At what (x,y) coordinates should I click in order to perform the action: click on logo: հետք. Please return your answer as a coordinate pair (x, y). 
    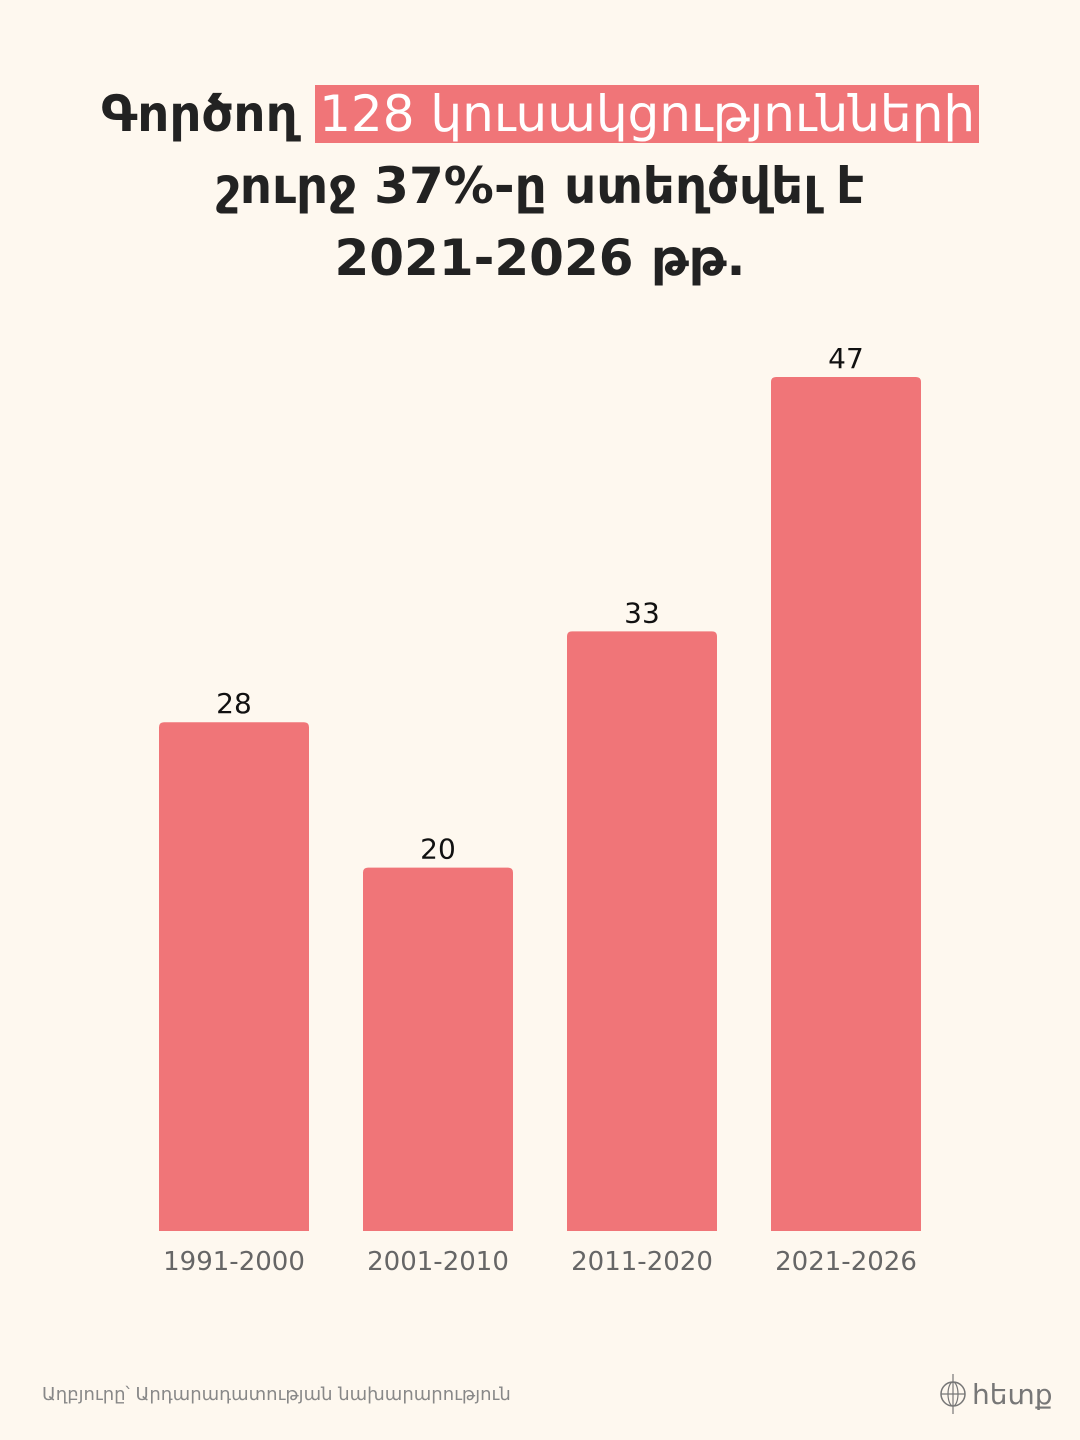
    Looking at the image, I should click on (995, 1394).